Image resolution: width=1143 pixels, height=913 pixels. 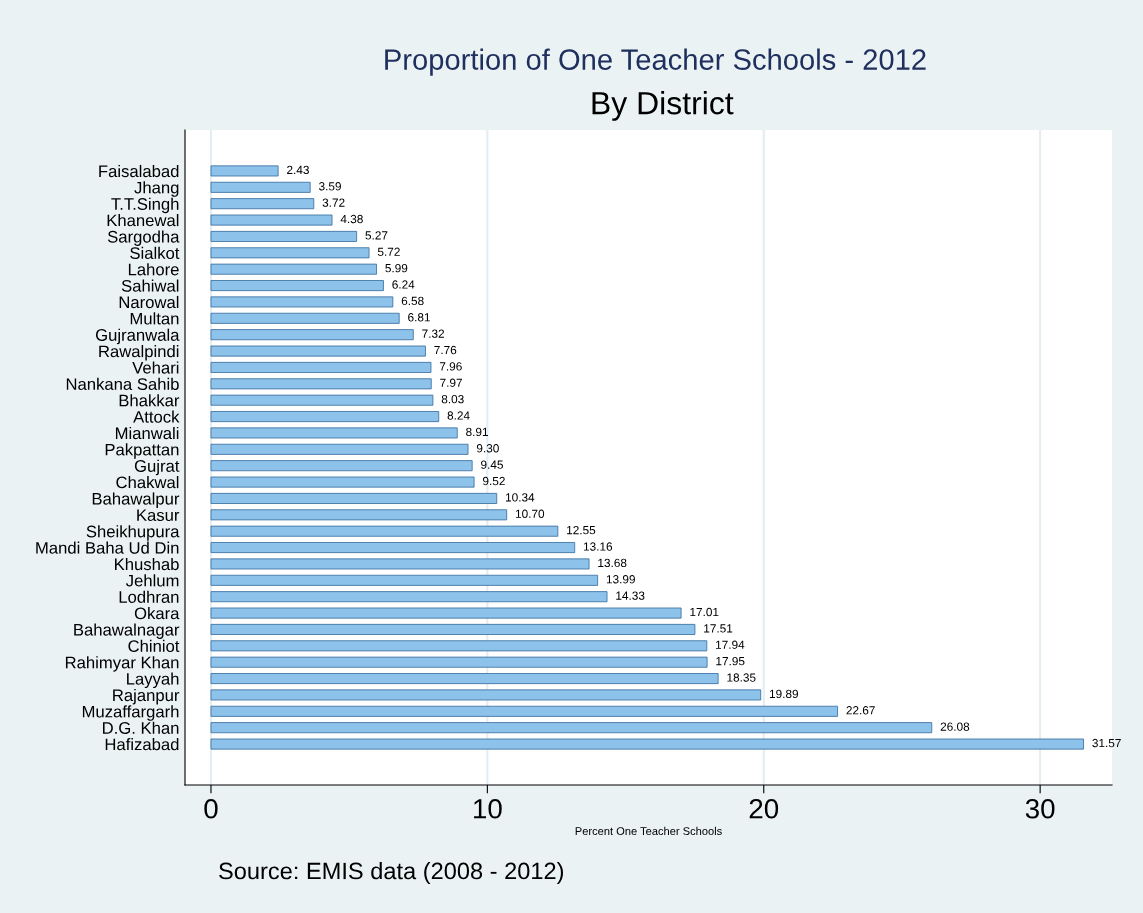 What do you see at coordinates (581, 530) in the screenshot?
I see `data-label: 12.55` at bounding box center [581, 530].